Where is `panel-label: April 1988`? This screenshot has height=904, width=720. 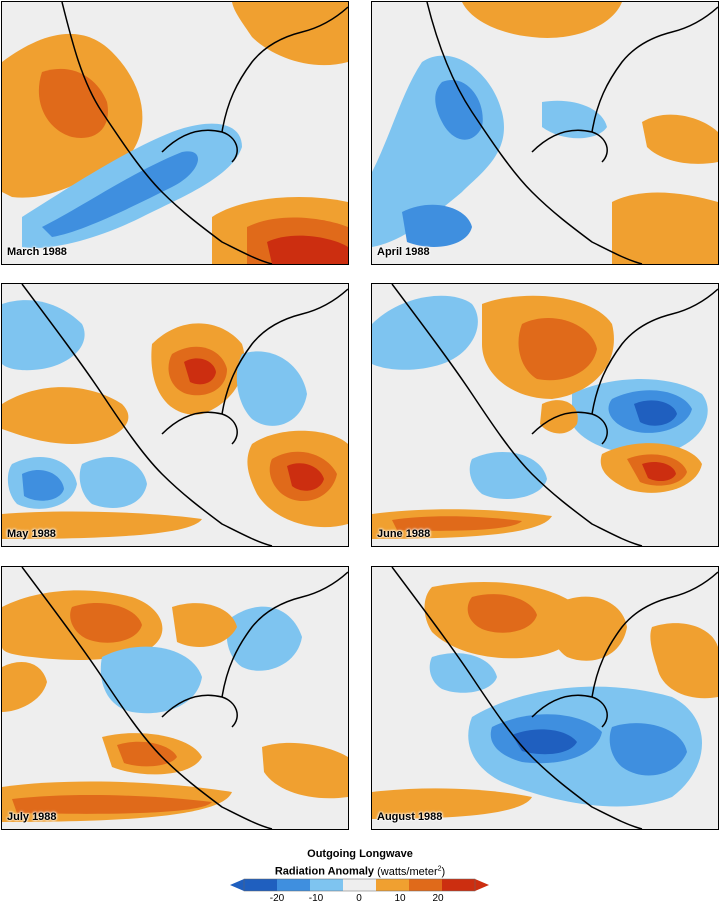
panel-label: April 1988 is located at coordinates (403, 252).